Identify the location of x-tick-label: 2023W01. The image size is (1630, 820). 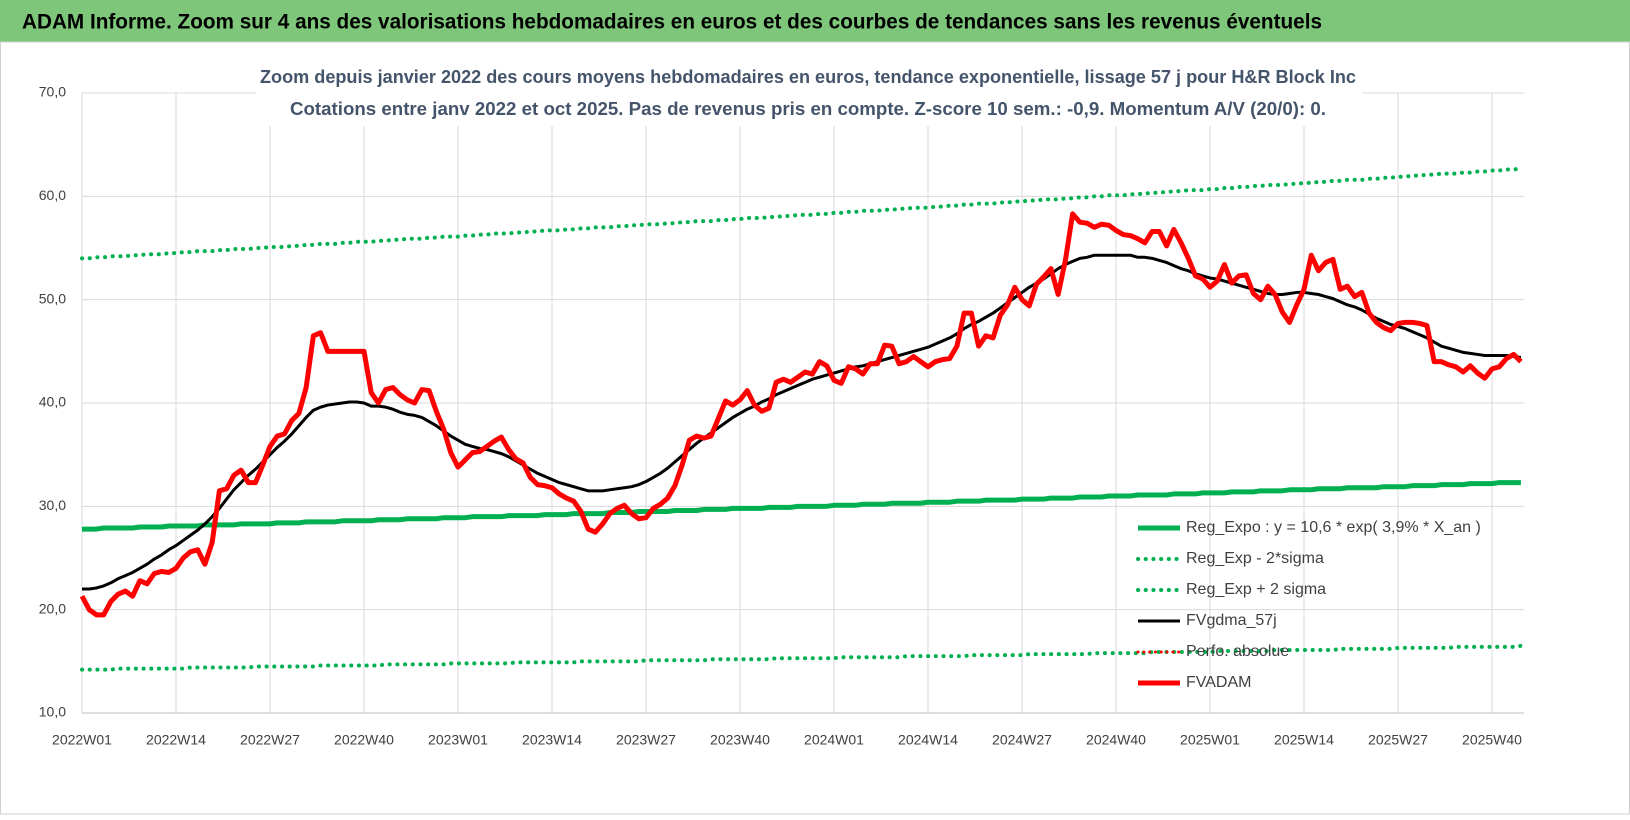
(458, 740).